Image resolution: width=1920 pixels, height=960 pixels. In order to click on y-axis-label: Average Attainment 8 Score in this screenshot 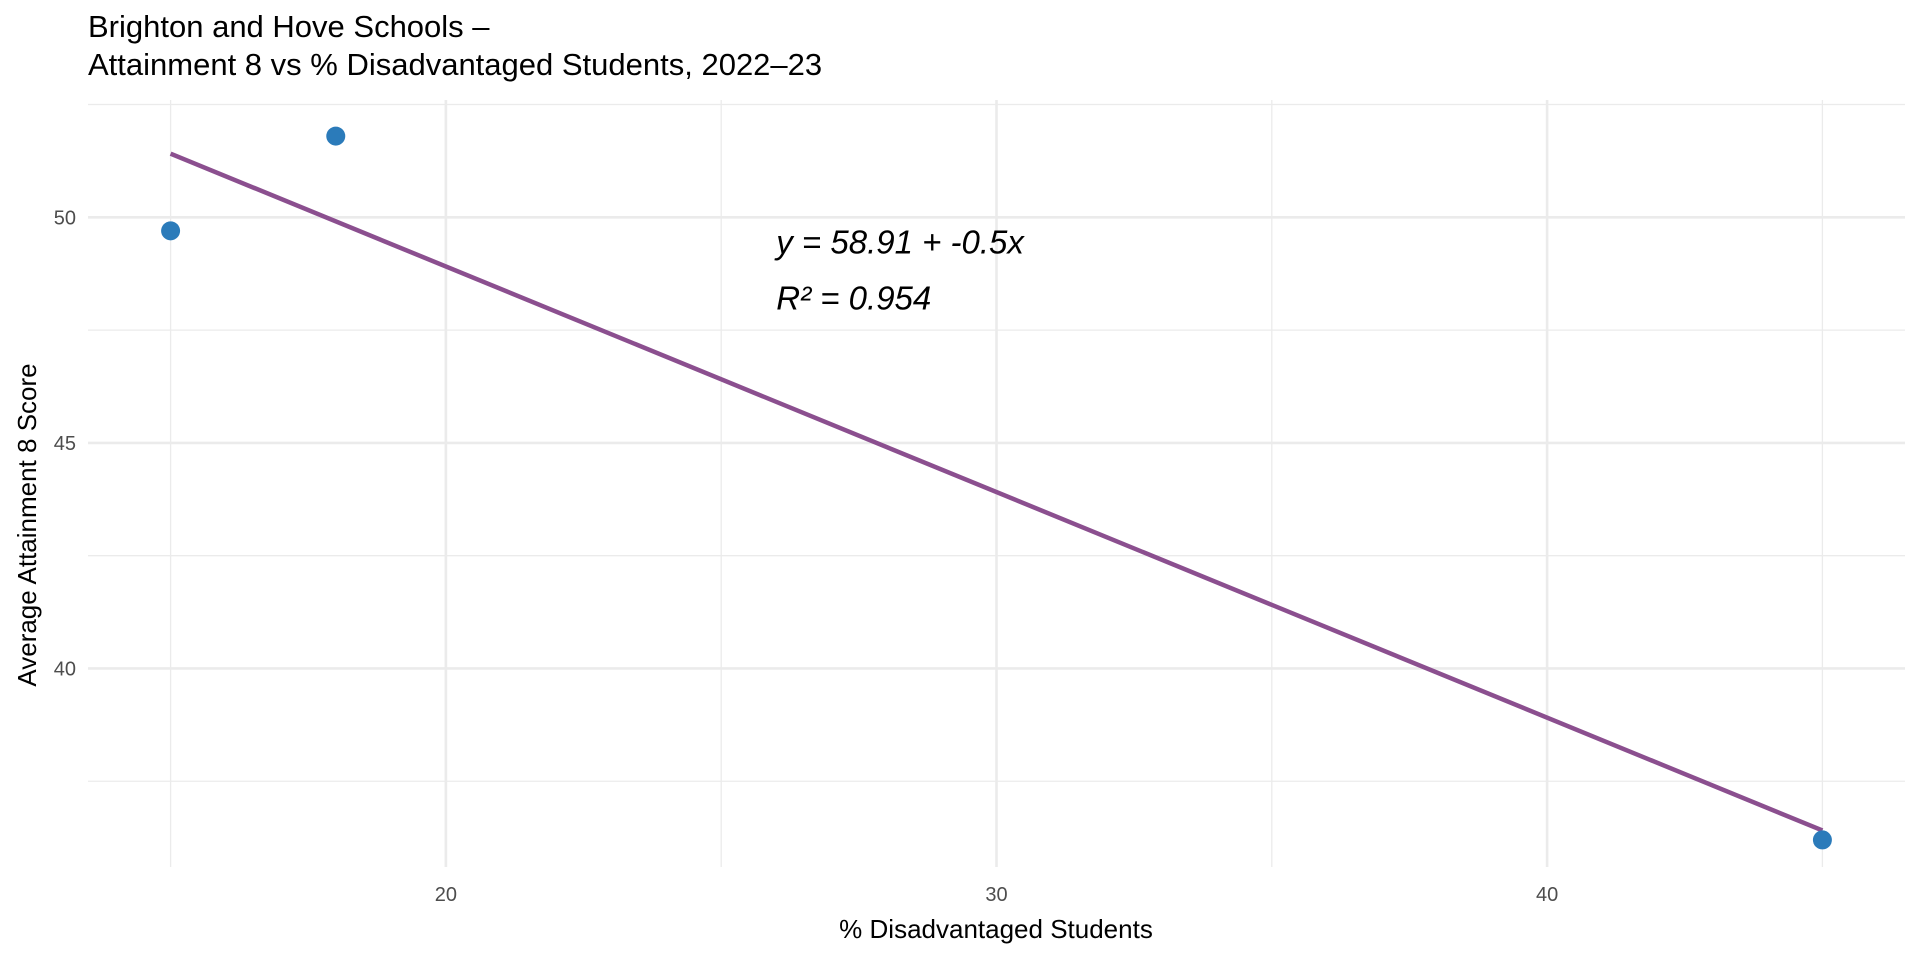, I will do `click(27, 524)`.